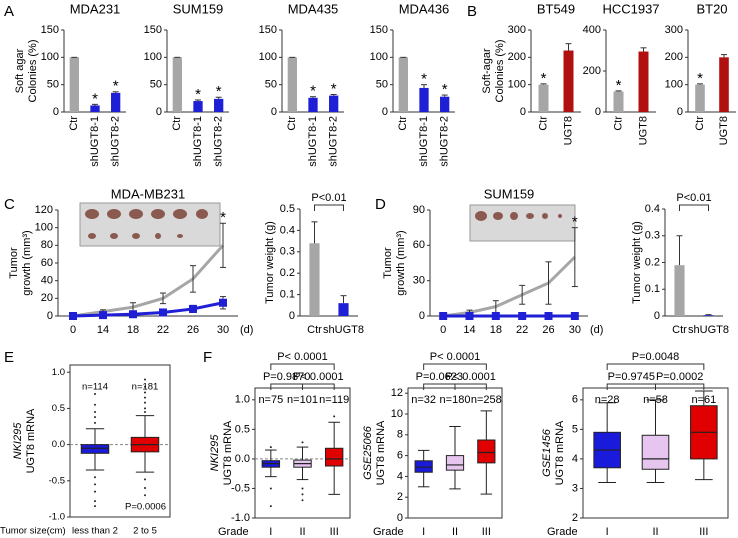  Describe the element at coordinates (368, 452) in the screenshot. I see `y-axis-label: GSE25066` at that location.